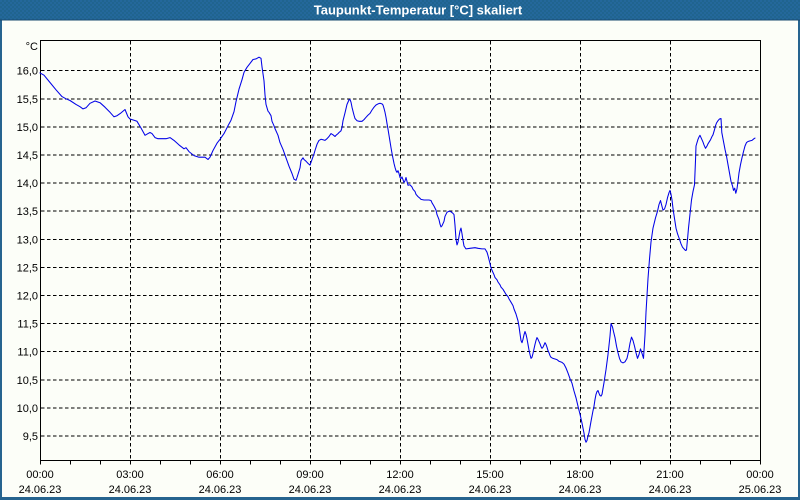  I want to click on svg-text: 14,5, so click(27, 156).